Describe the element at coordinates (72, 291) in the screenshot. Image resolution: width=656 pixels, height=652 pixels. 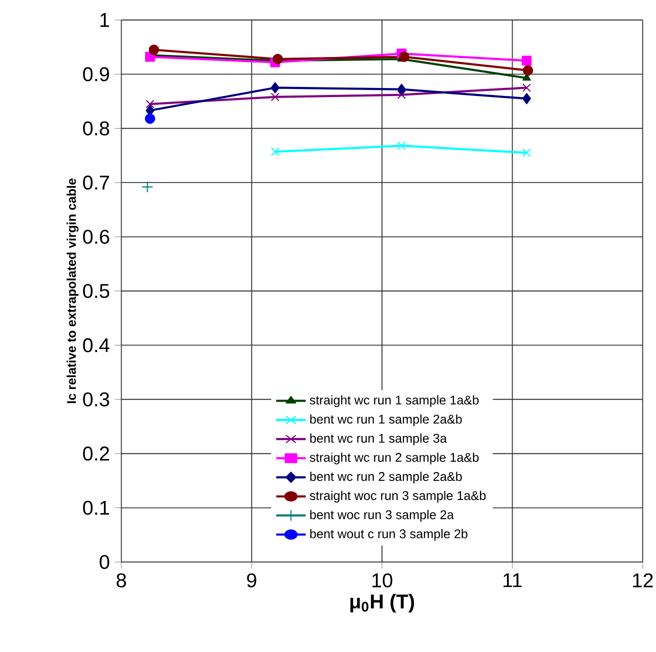
I see `y-axis-title: Ic relative to extrapolated virgin cable` at that location.